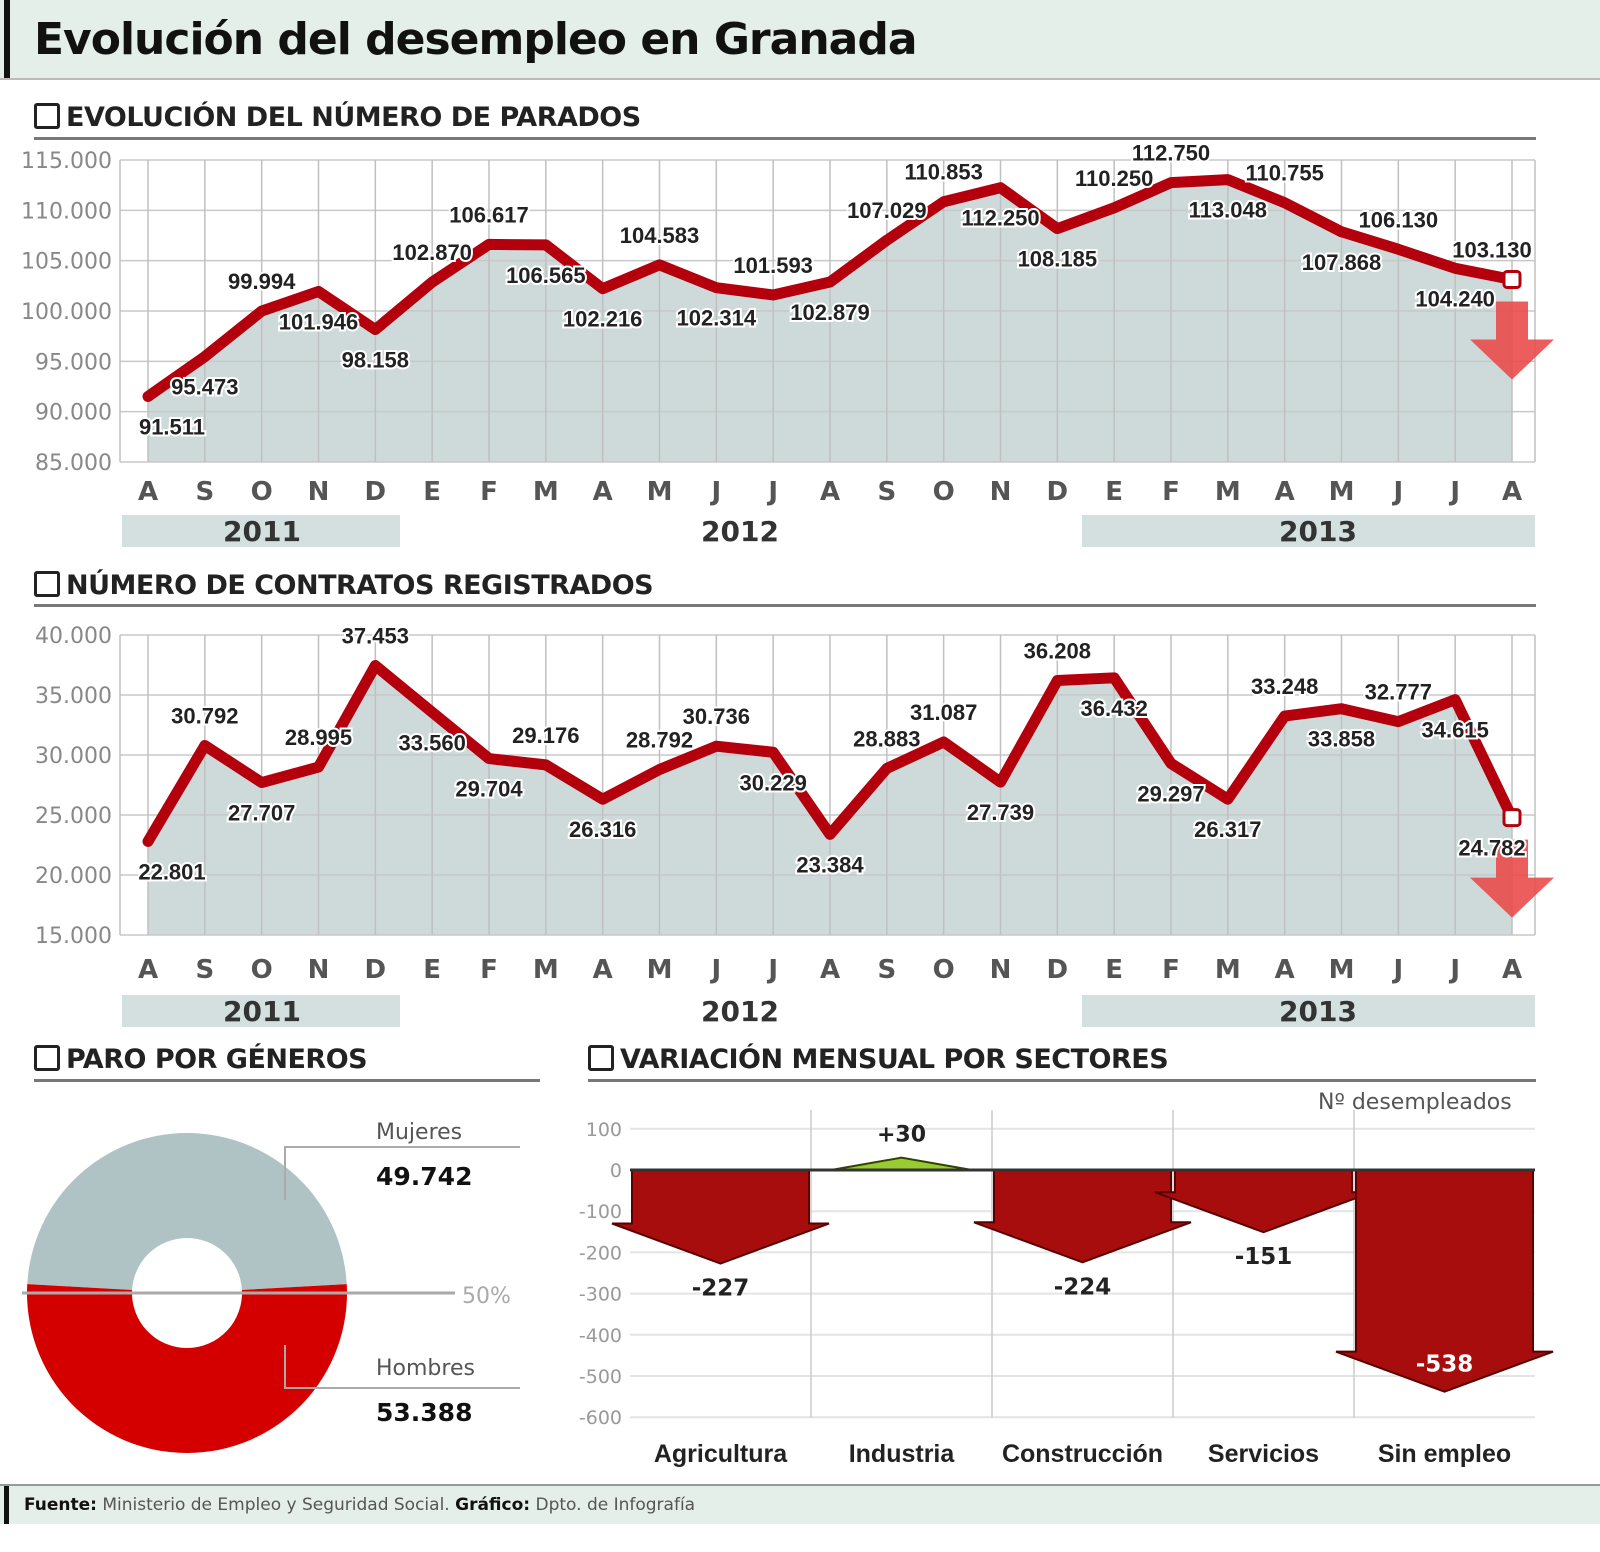  I want to click on leader-line-men, so click(402, 1367).